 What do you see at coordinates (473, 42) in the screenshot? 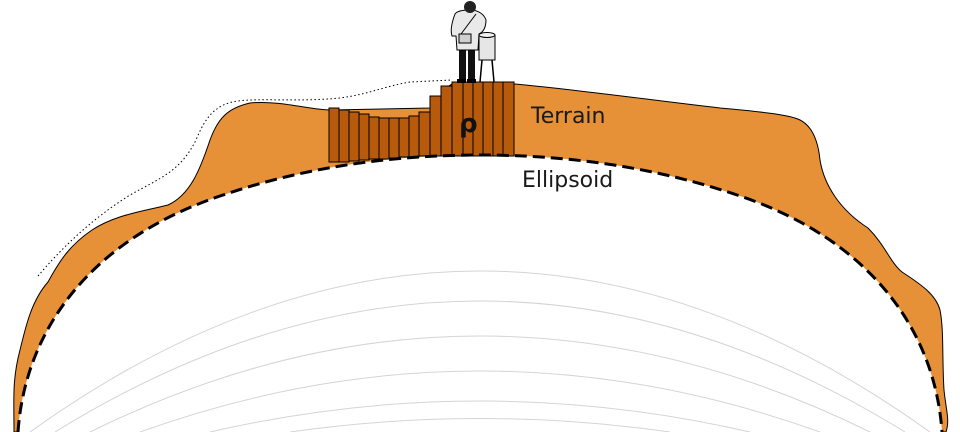
I see `person-with-instrument-icon` at bounding box center [473, 42].